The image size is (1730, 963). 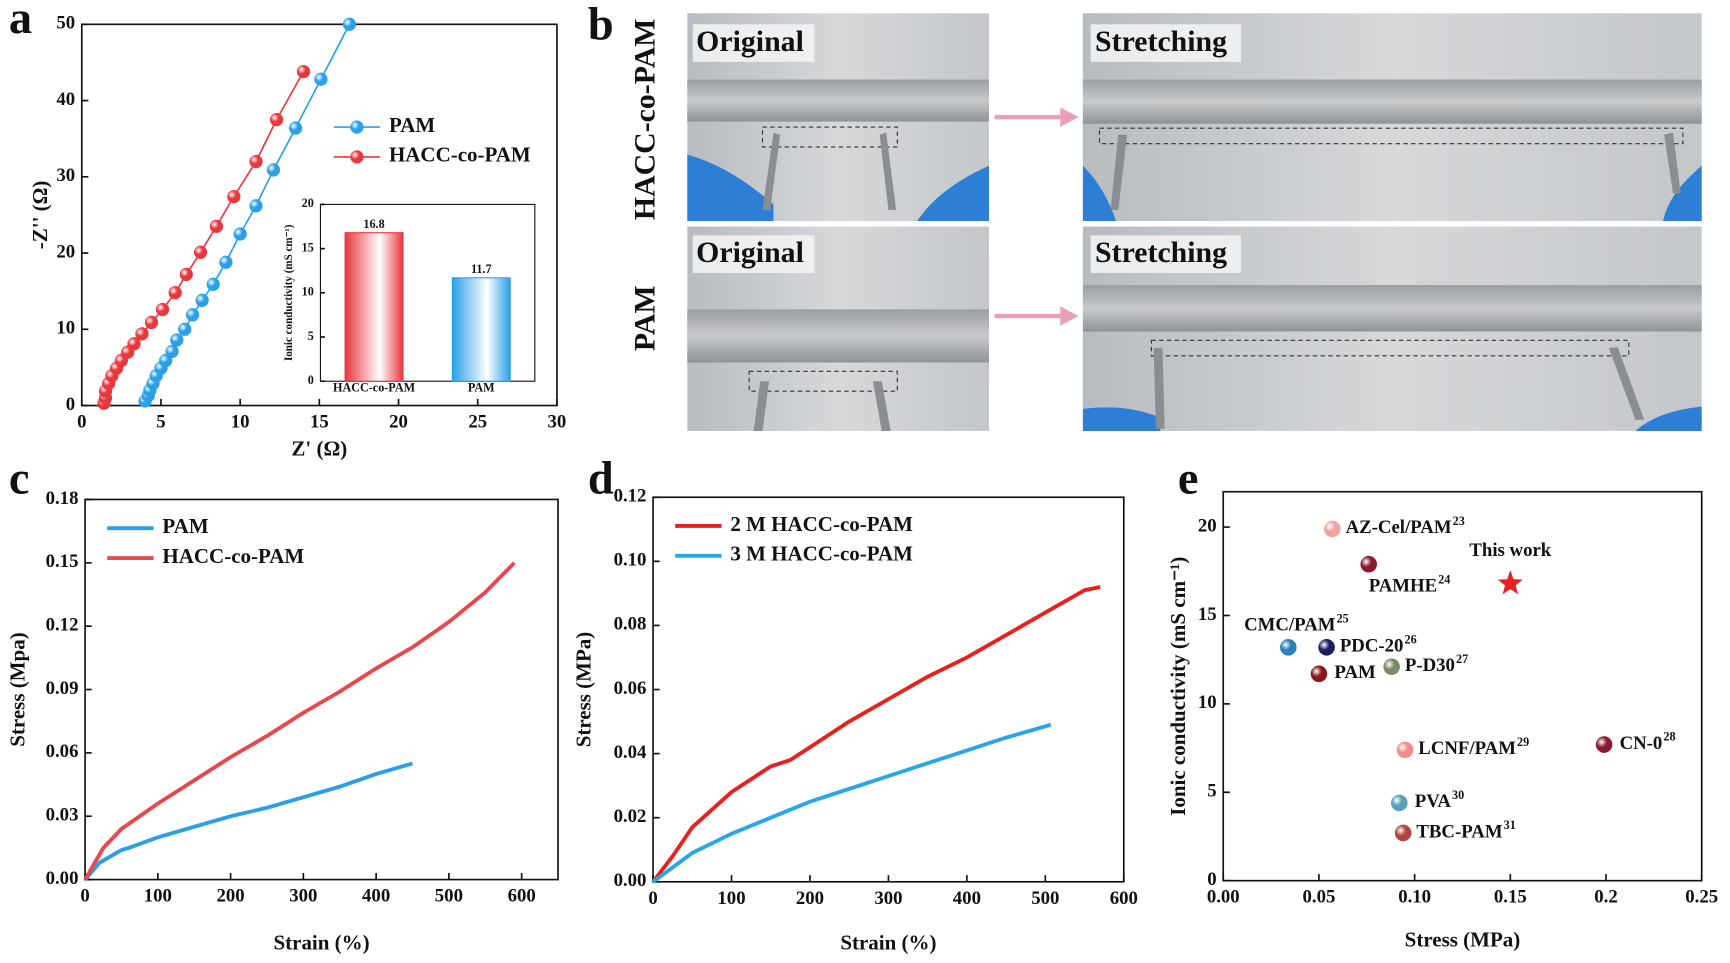 I want to click on reference: 30, so click(x=1458, y=795).